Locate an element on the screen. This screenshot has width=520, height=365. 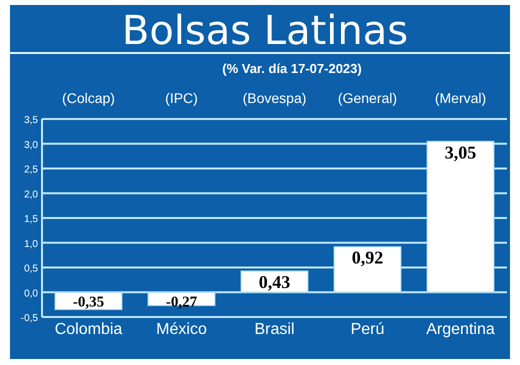
chart-title: Bolsas Latinas is located at coordinates (265, 31).